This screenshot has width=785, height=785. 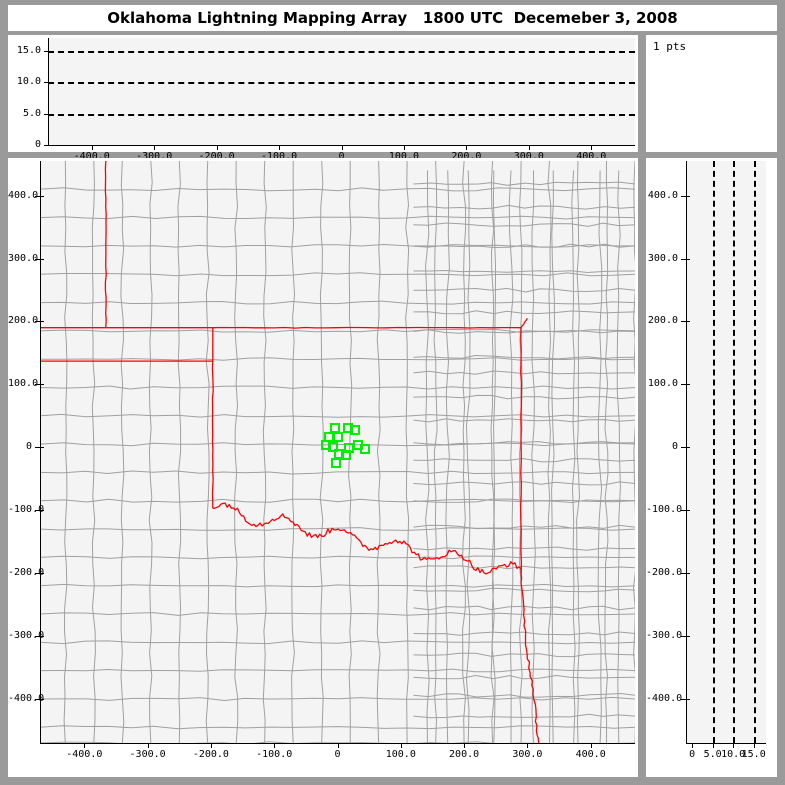 I want to click on right-plot-area, so click(x=726, y=452).